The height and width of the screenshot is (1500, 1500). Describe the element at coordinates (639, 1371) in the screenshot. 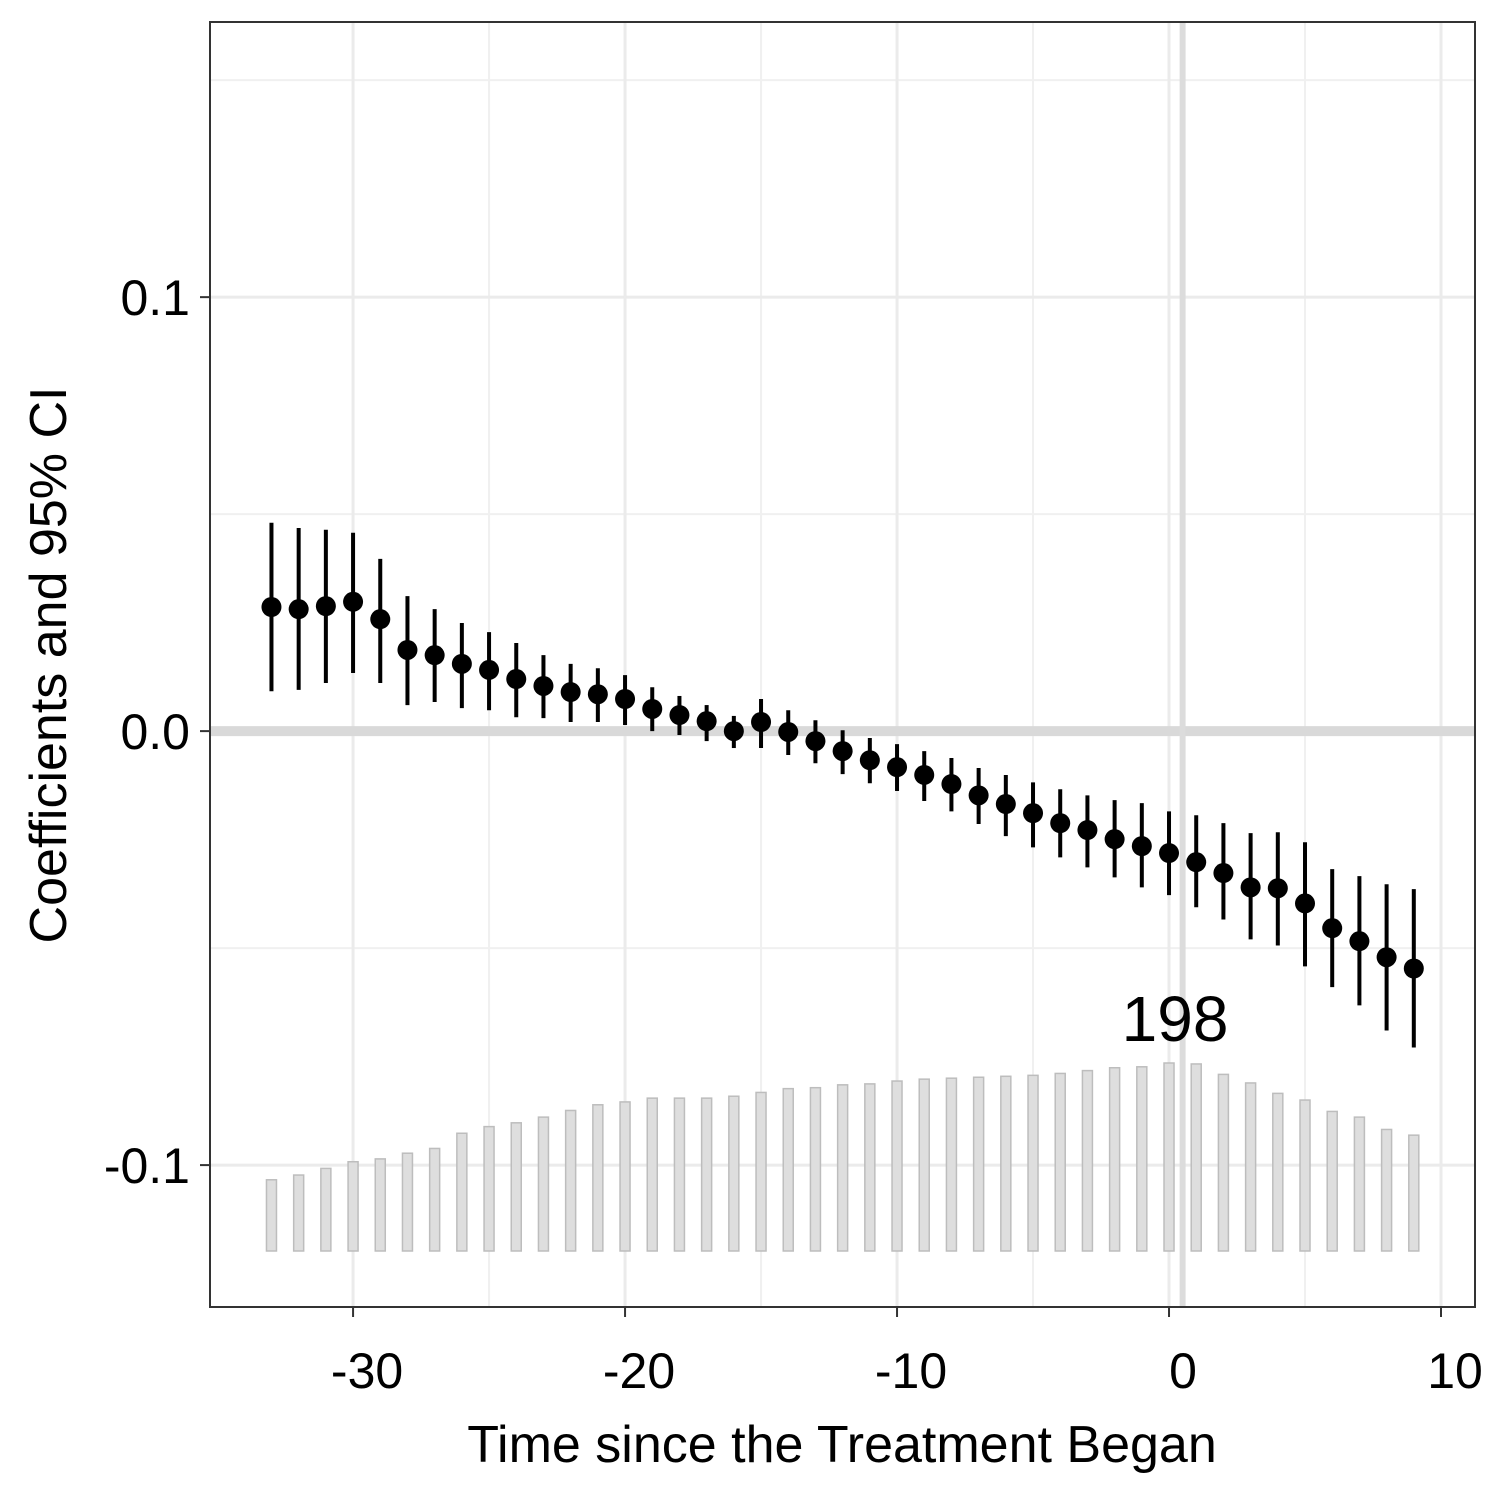

I see `x-tick-label: -20` at that location.